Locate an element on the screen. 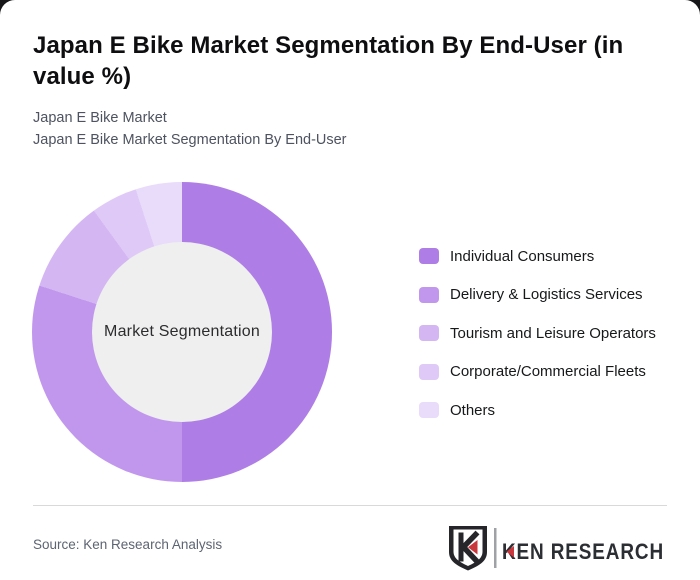 The image size is (700, 580). legend-item: Others is located at coordinates (537, 410).